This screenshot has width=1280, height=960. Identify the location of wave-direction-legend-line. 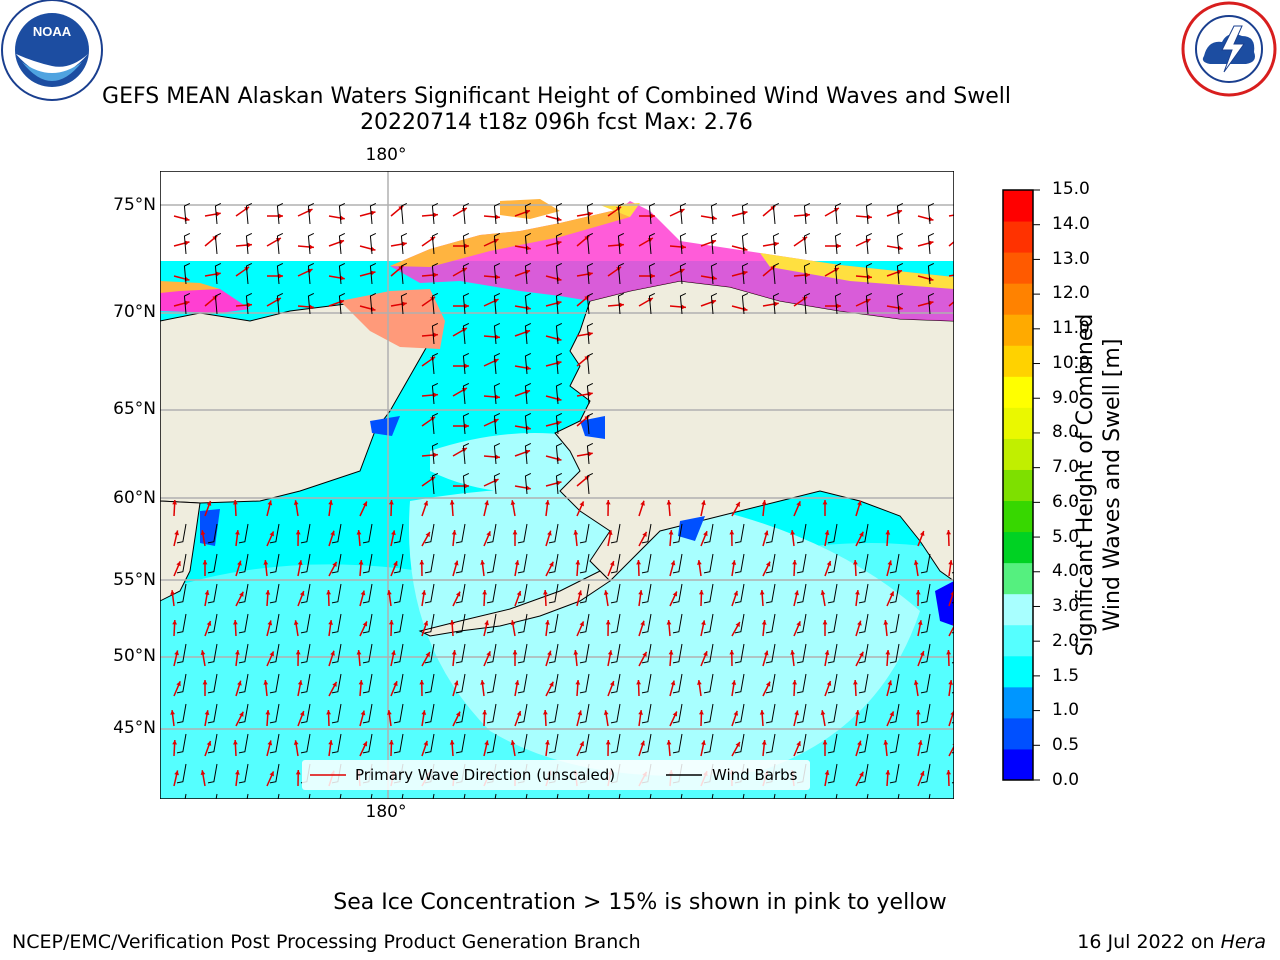
(328, 775).